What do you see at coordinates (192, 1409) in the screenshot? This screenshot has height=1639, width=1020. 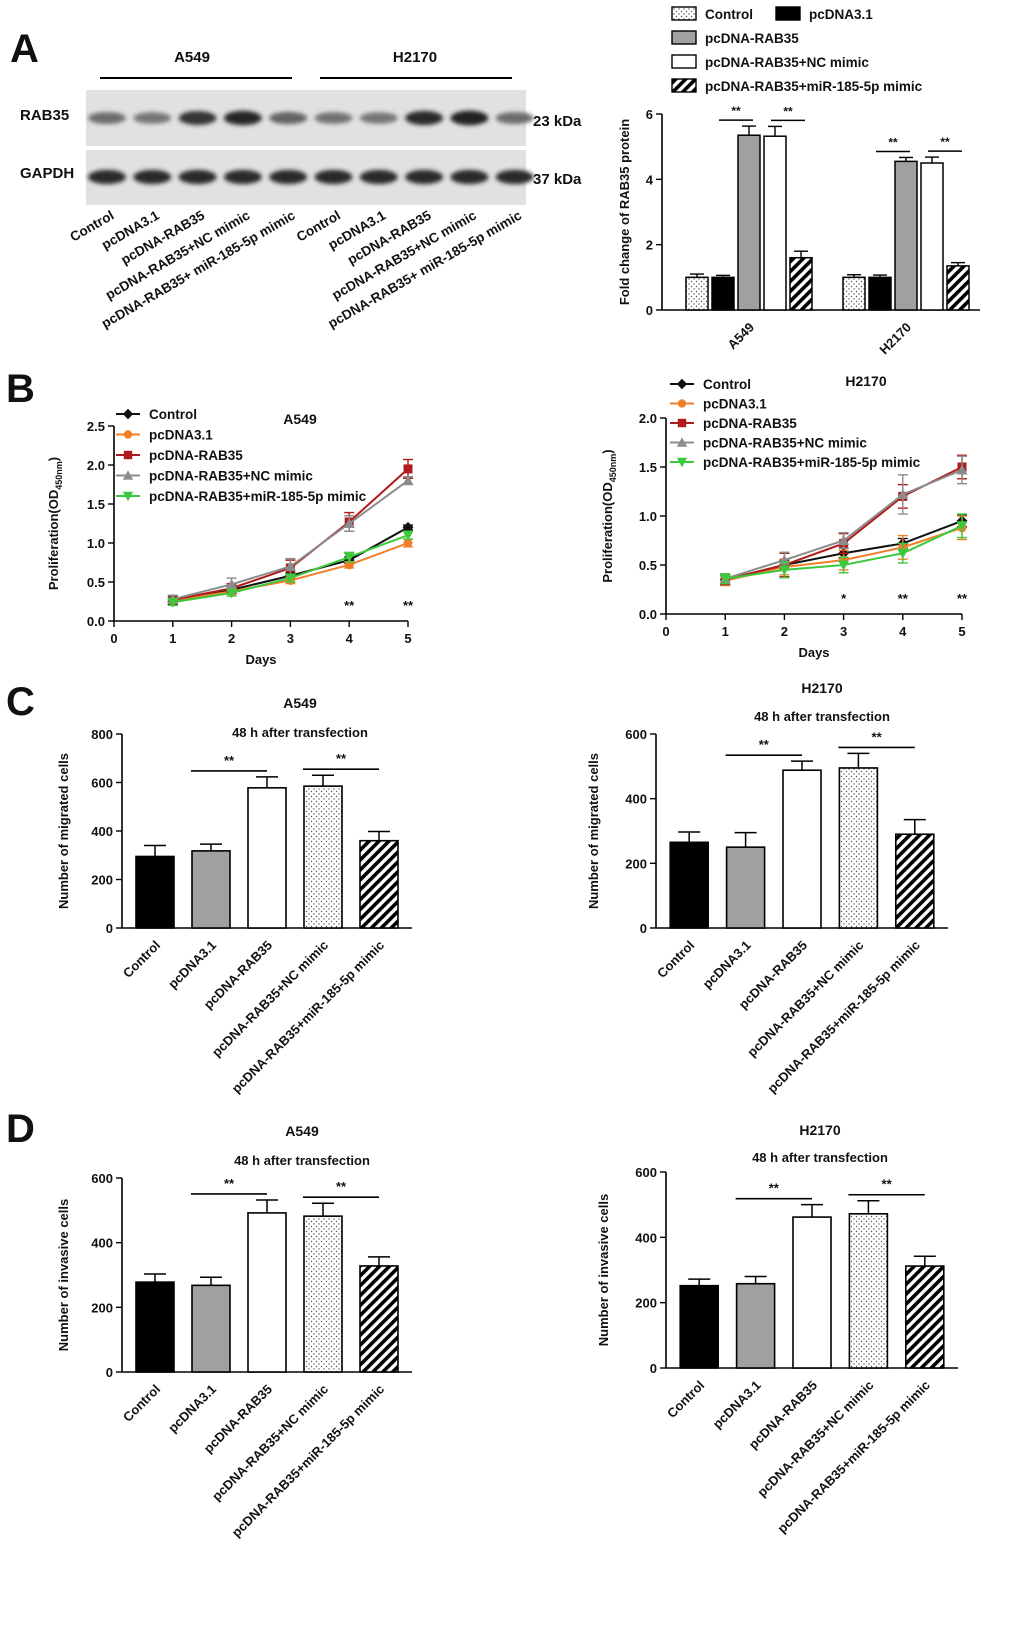 I see `category-label: pcDNA3.1` at bounding box center [192, 1409].